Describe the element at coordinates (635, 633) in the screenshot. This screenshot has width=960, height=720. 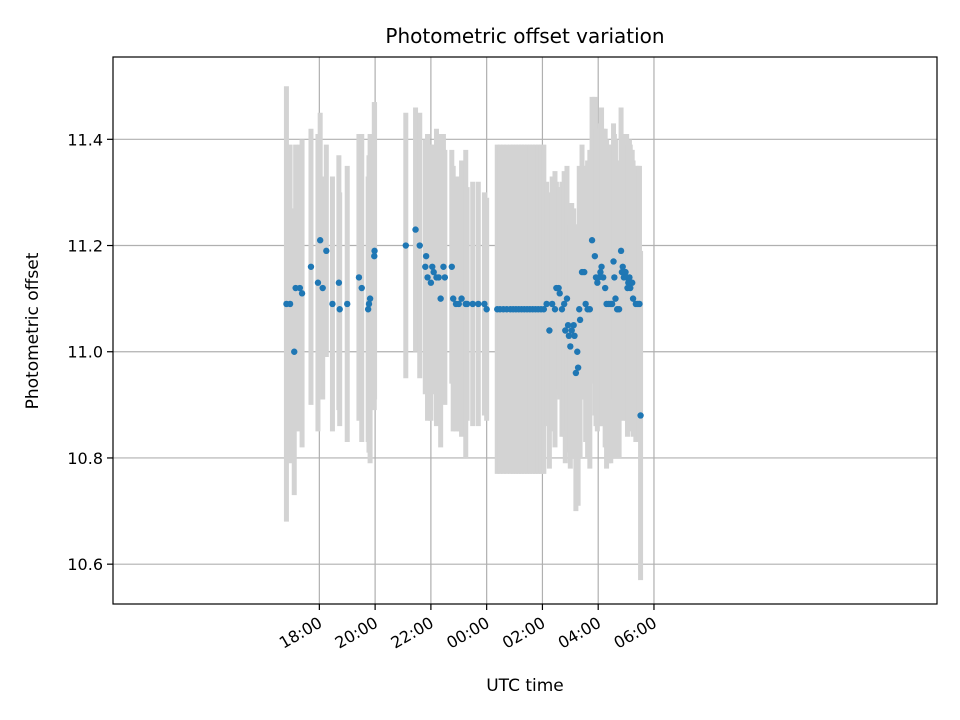
I see `x-tick-label: 06:00` at that location.